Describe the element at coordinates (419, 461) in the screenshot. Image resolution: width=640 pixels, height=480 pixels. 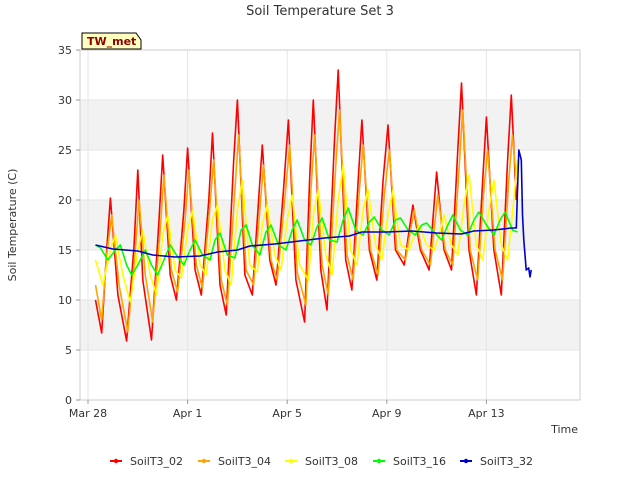
I see `legend-label: SoilT3_16` at that location.